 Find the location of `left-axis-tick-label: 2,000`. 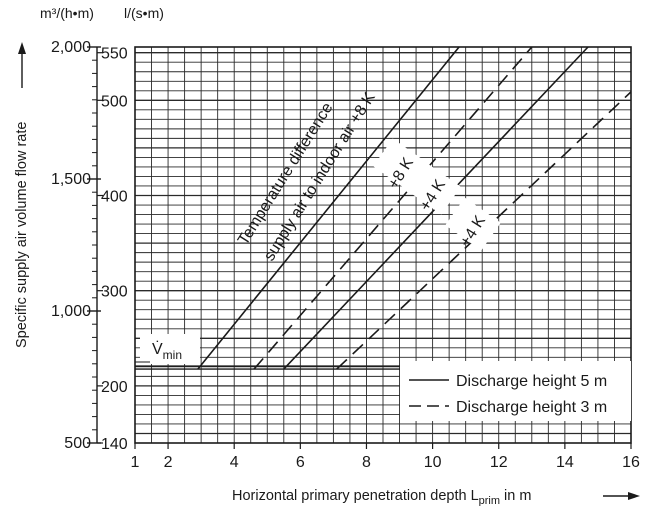

left-axis-tick-label: 2,000 is located at coordinates (71, 47).